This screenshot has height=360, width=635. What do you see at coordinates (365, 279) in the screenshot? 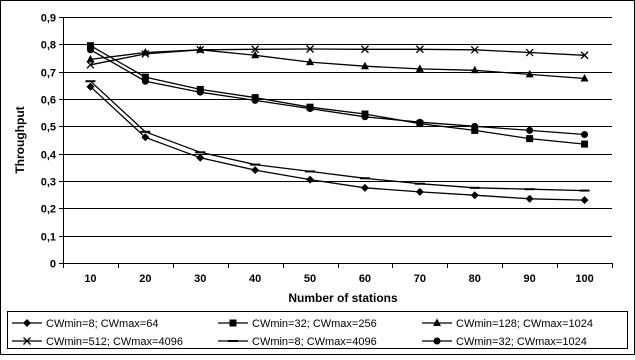
I see `x-tick-label: 60` at bounding box center [365, 279].